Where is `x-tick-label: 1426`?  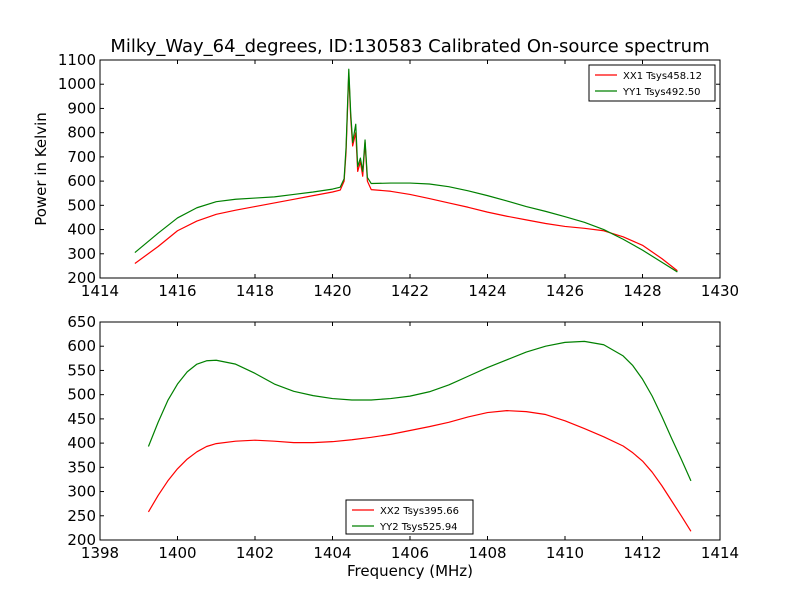 x-tick-label: 1426 is located at coordinates (565, 291).